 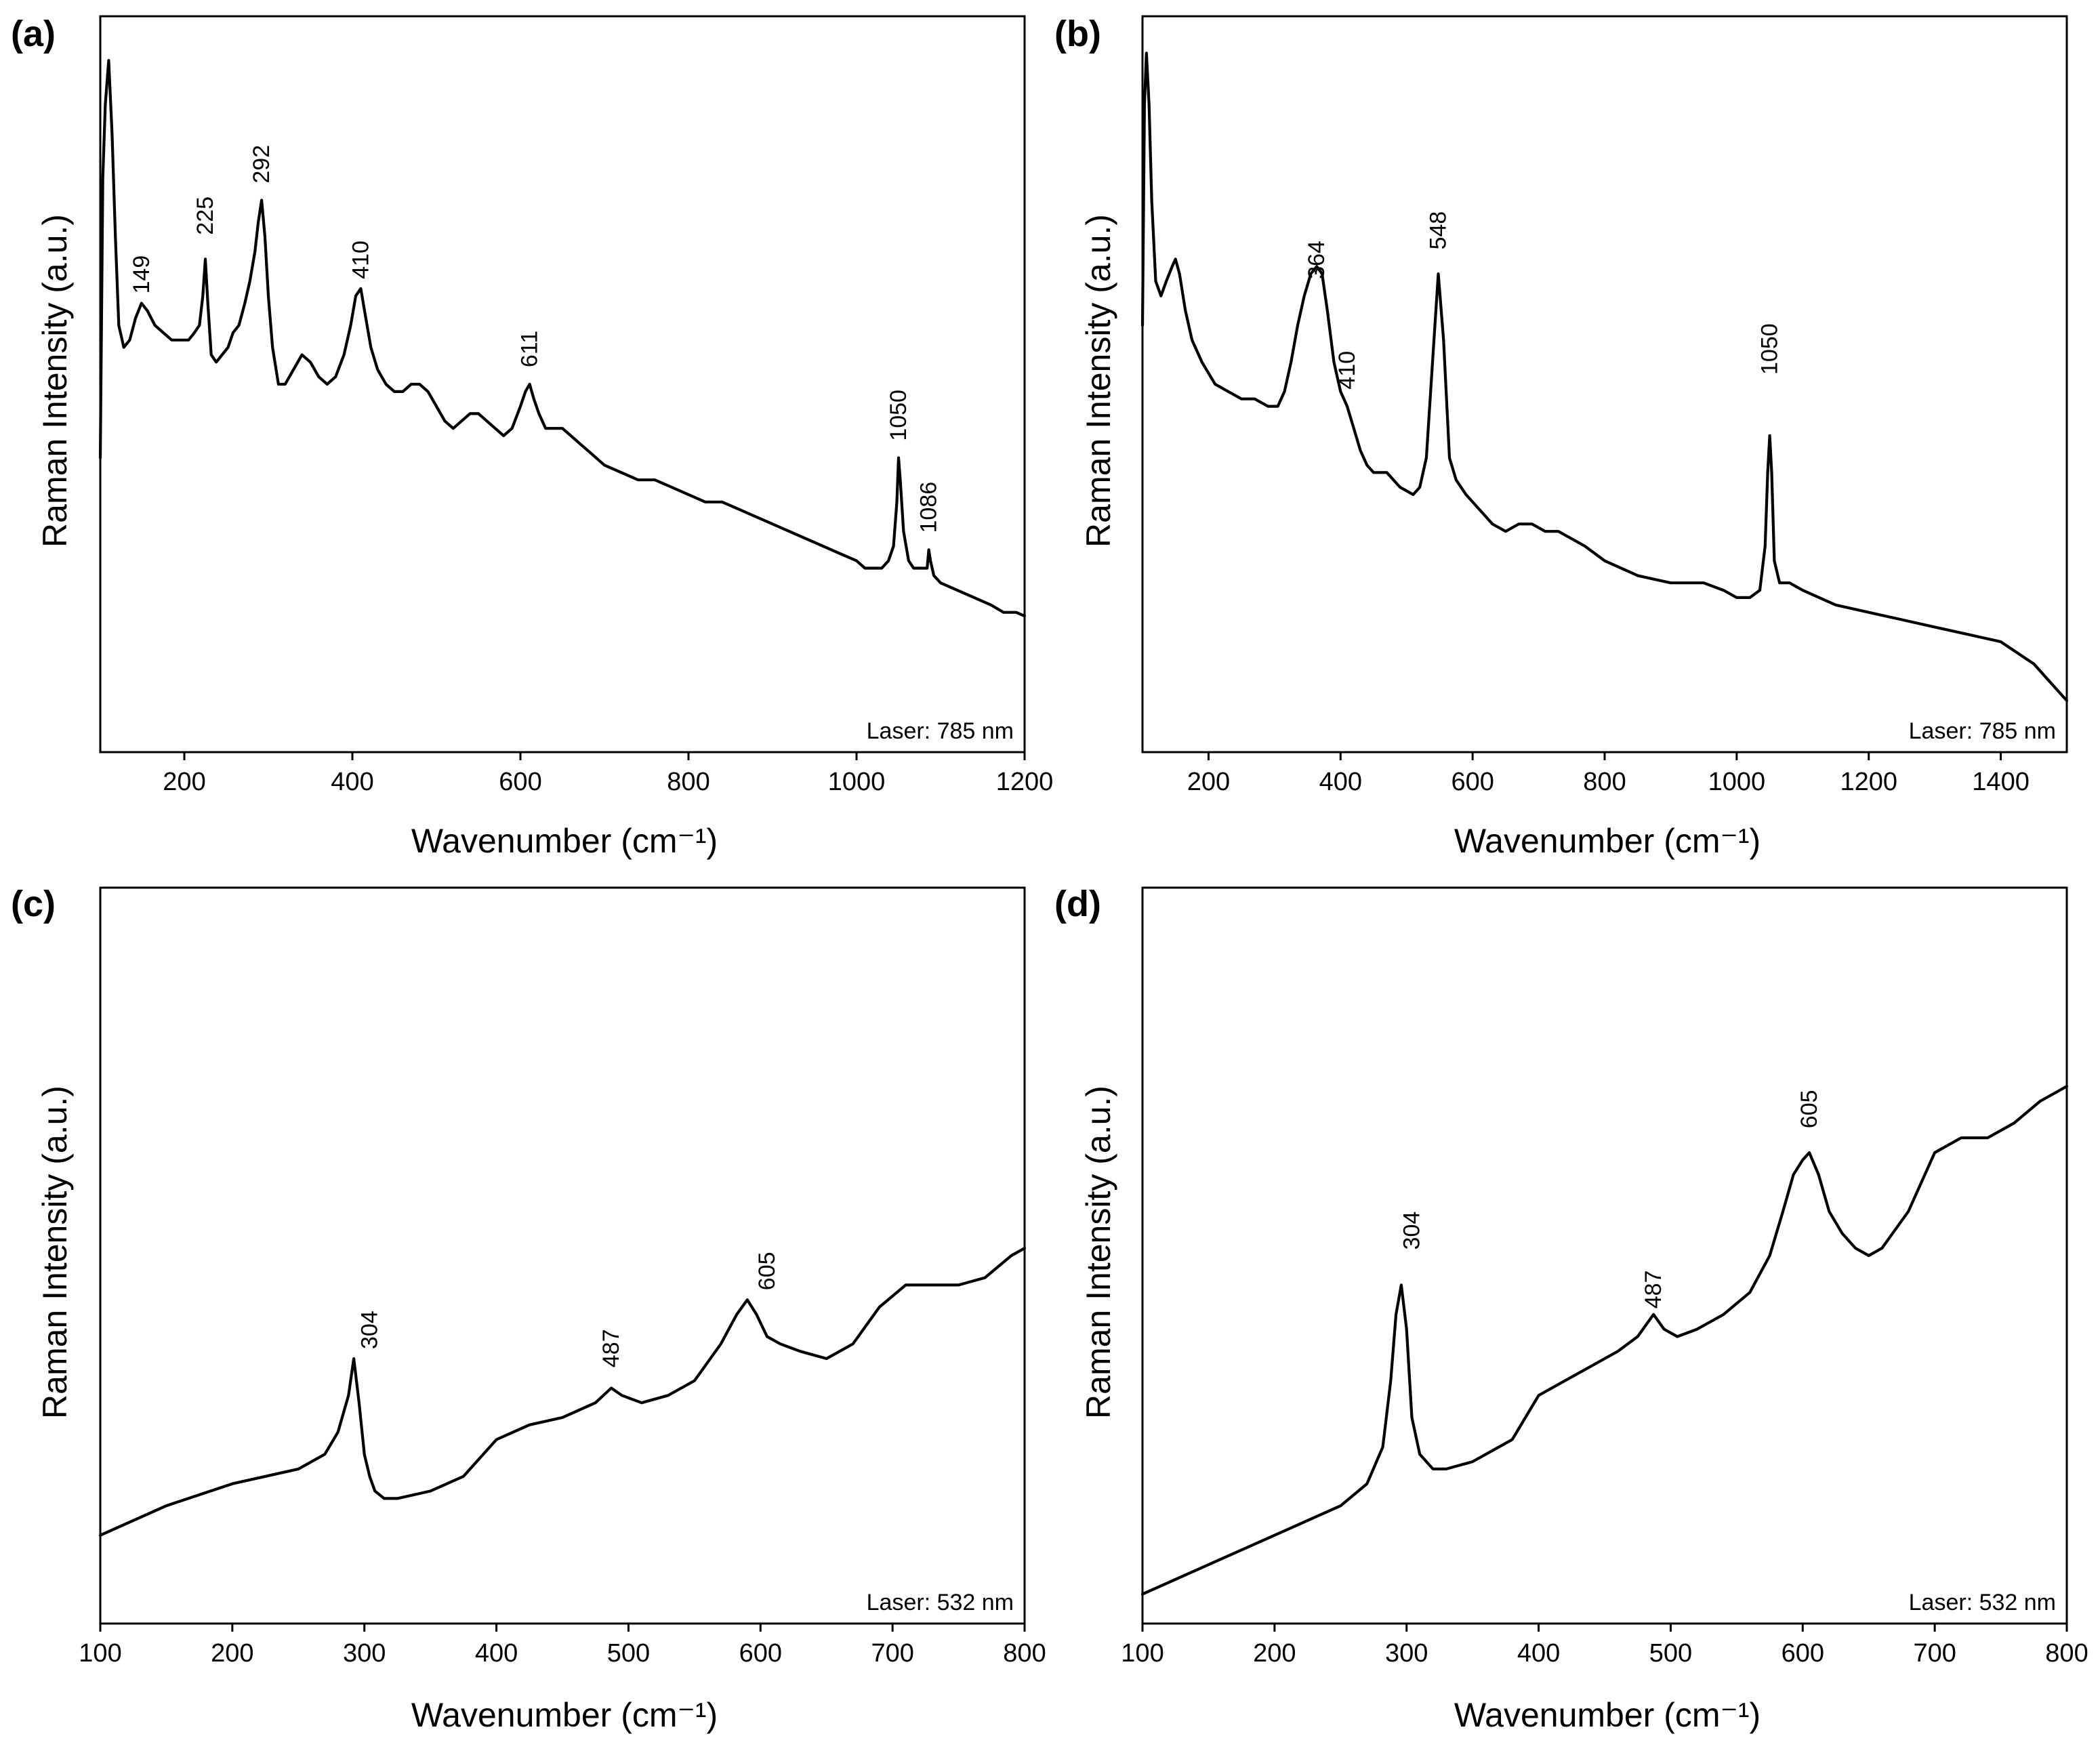 I want to click on peak-labels: 149 225 292 410 611 1050 1086, so click(x=535, y=339).